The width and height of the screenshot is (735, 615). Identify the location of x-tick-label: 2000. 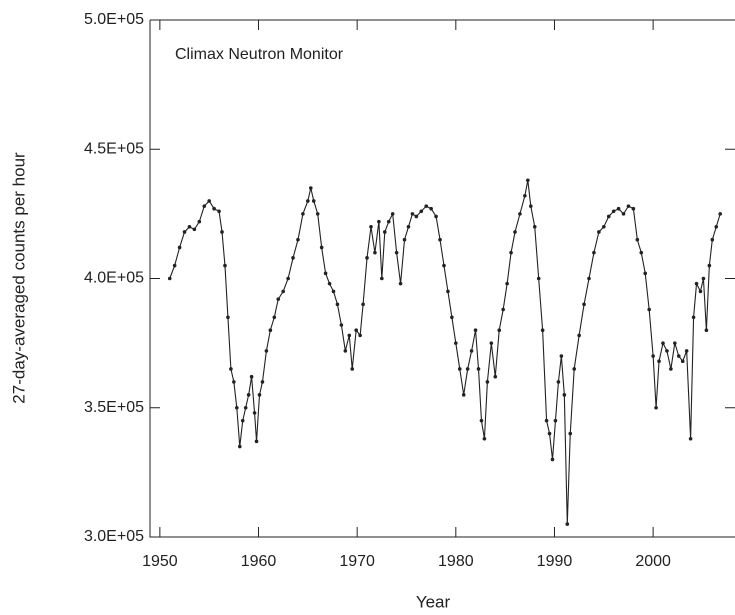
(653, 561).